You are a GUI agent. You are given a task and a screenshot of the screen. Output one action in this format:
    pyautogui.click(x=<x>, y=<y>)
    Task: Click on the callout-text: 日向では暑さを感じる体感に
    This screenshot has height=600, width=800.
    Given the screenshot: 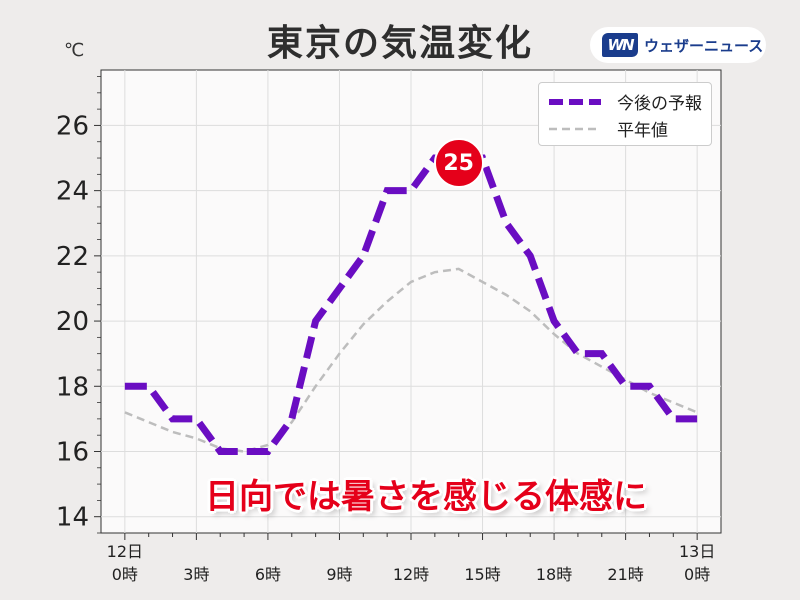 What is the action you would take?
    pyautogui.click(x=426, y=497)
    